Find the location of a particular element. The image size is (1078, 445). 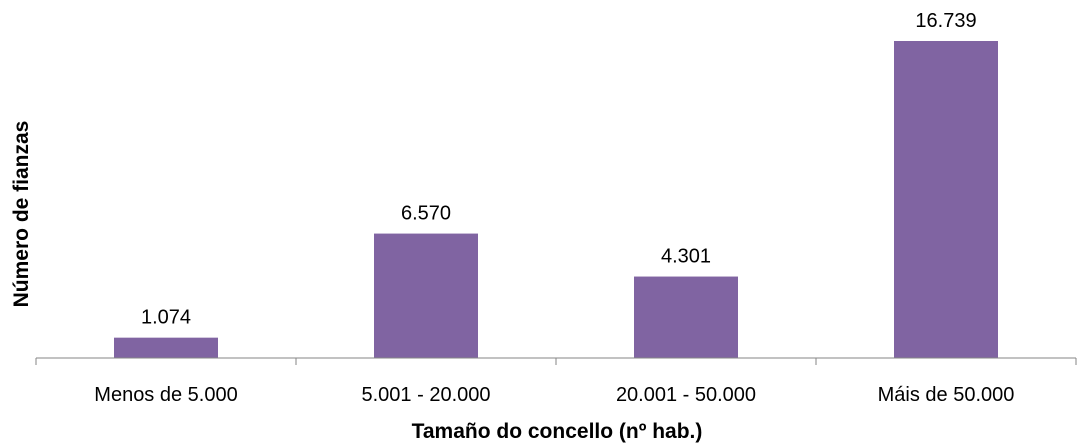

x-tick-label-2: 5.001 - 20.000 is located at coordinates (426, 395).